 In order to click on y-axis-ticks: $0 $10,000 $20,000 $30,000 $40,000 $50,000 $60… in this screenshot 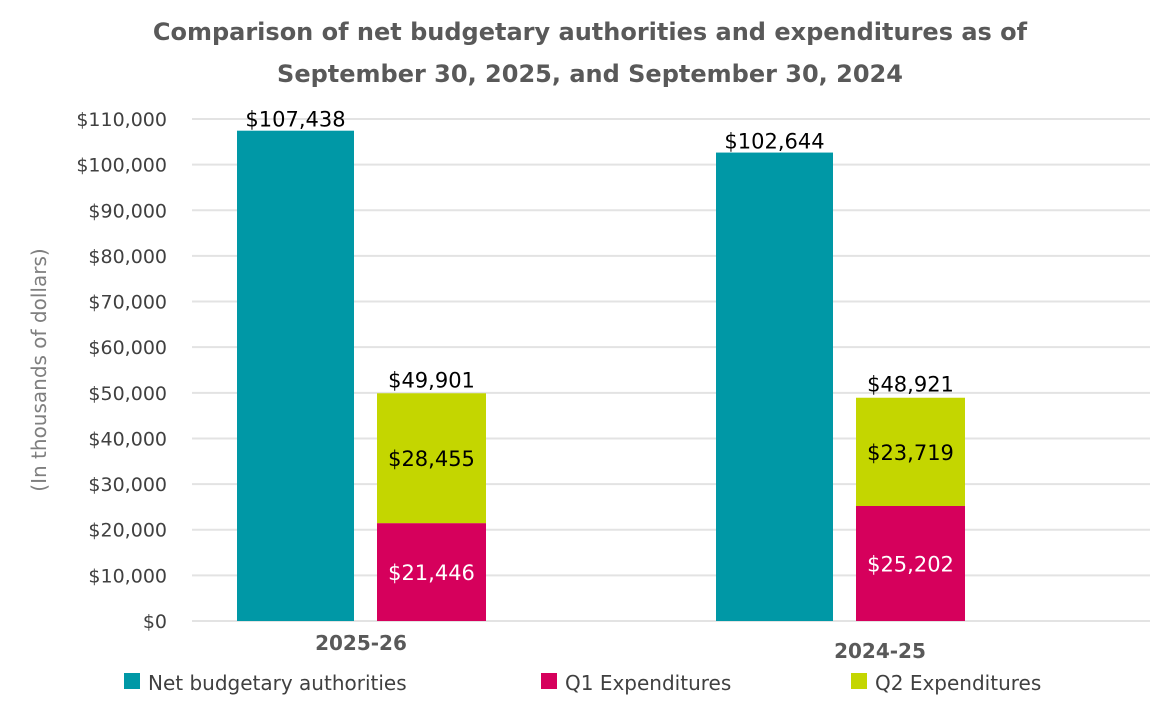, I will do `click(121, 371)`.